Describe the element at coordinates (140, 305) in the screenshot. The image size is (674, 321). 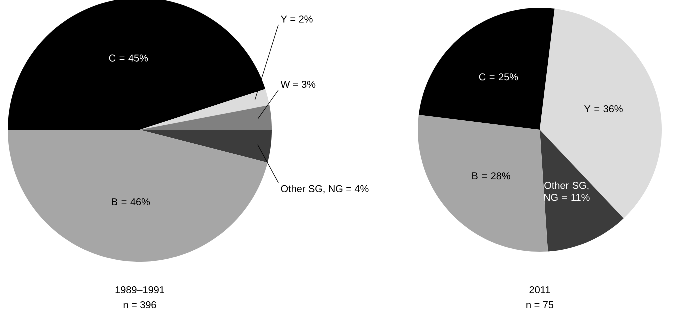
I see `text: n = 396` at that location.